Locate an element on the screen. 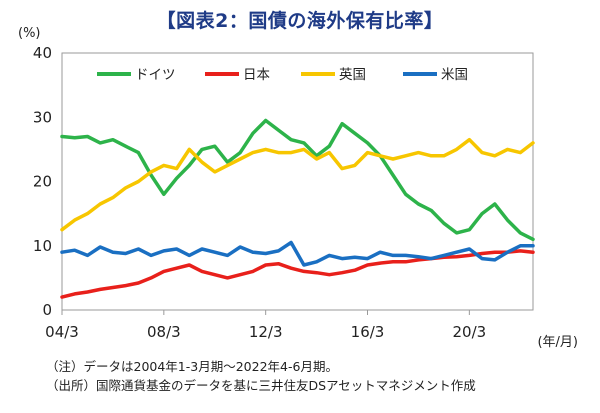 This screenshot has width=600, height=413. x-tick-label: 08/3 is located at coordinates (164, 332).